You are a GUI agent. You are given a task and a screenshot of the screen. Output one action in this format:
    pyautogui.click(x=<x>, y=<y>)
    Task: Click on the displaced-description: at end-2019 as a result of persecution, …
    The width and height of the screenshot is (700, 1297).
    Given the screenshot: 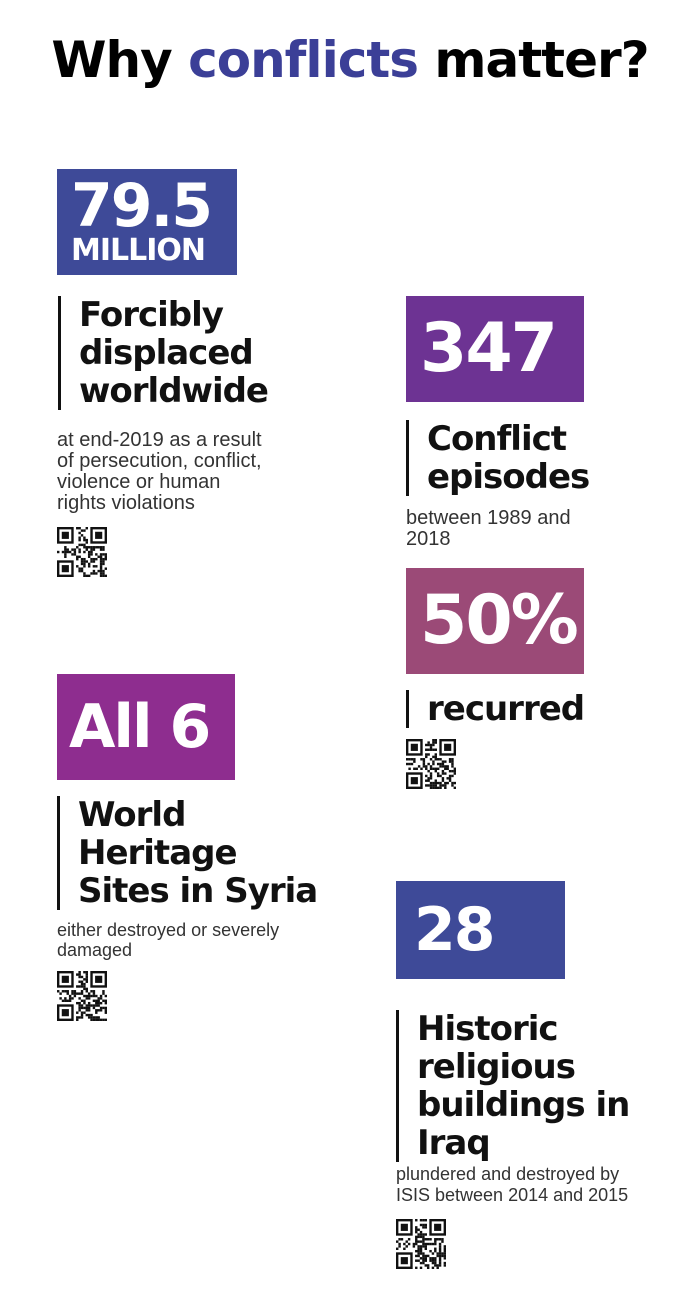 What is the action you would take?
    pyautogui.click(x=159, y=471)
    